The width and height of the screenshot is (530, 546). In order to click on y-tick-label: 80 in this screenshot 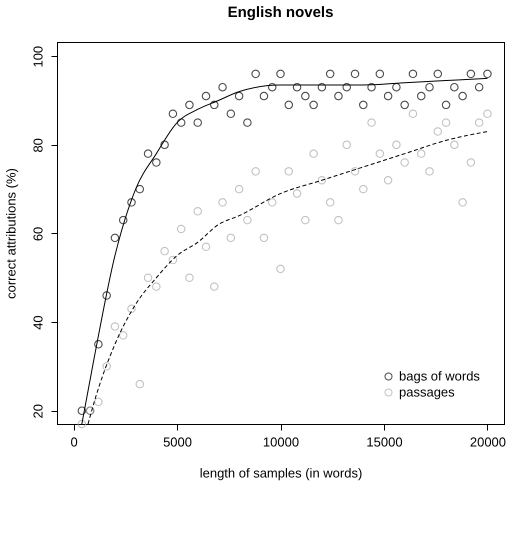, I will do `click(38, 145)`.